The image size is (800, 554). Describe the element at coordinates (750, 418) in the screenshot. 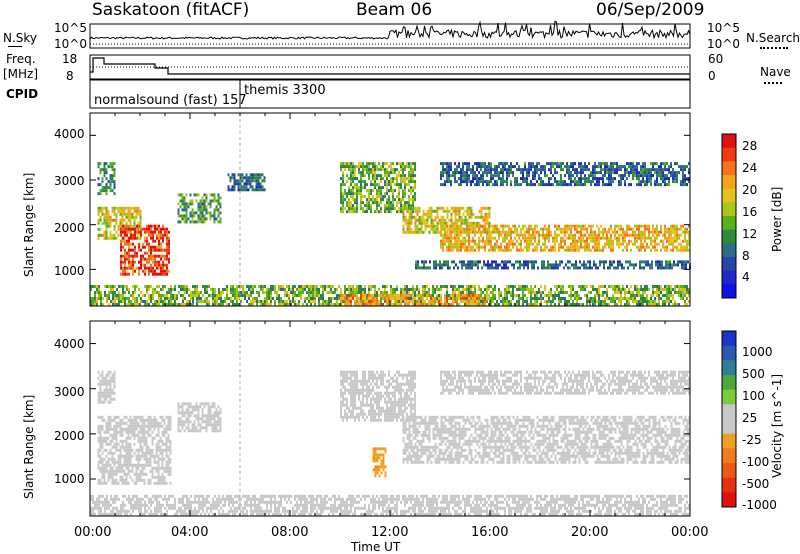

I see `vel-cbar-tick-3: 25` at that location.